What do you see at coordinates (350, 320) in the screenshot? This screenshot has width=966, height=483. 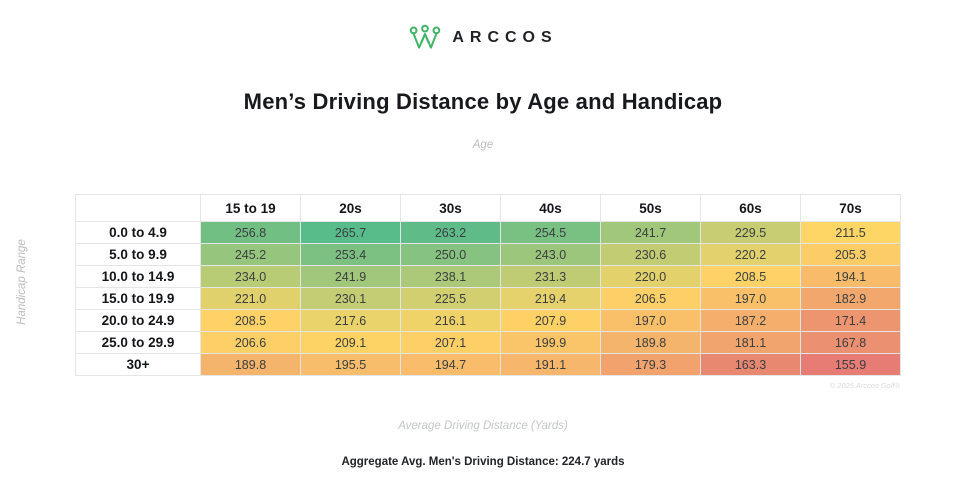 I see `heatmap-cell: 217.6` at bounding box center [350, 320].